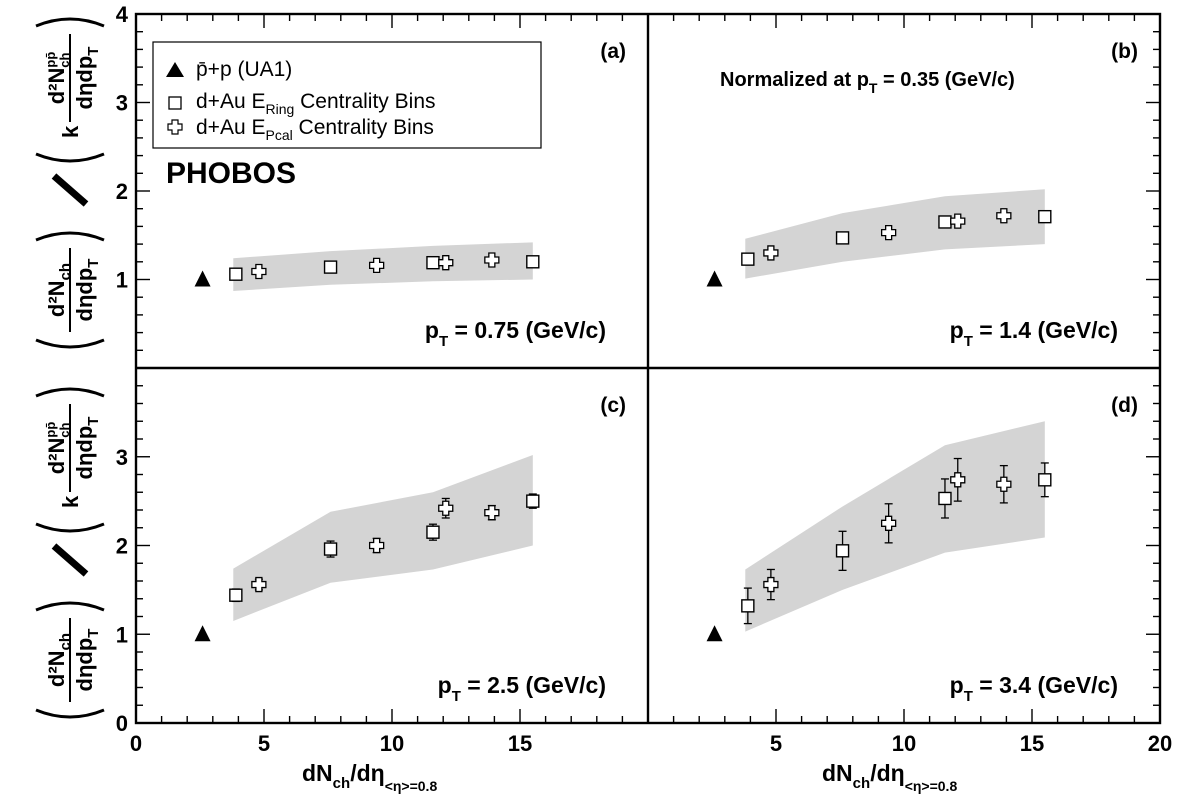 The image size is (1183, 803). What do you see at coordinates (520, 743) in the screenshot?
I see `x-tick-label-left: 15` at bounding box center [520, 743].